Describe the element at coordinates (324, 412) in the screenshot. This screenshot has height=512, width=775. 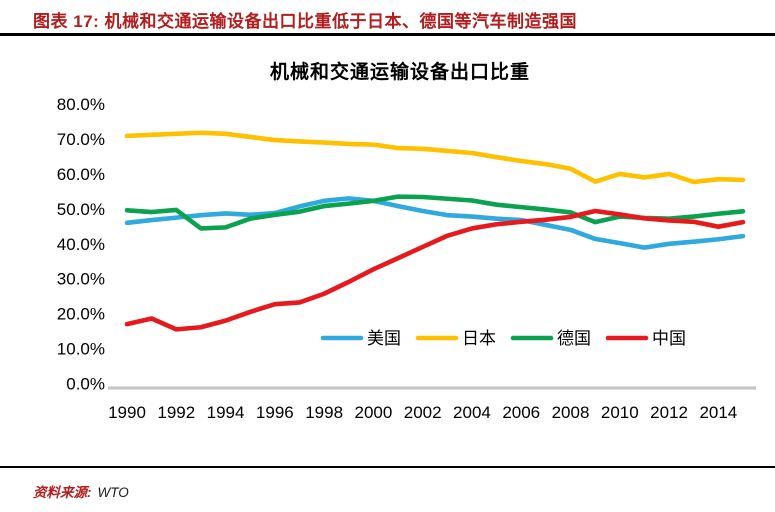
I see `x-tick-label: 1998` at that location.